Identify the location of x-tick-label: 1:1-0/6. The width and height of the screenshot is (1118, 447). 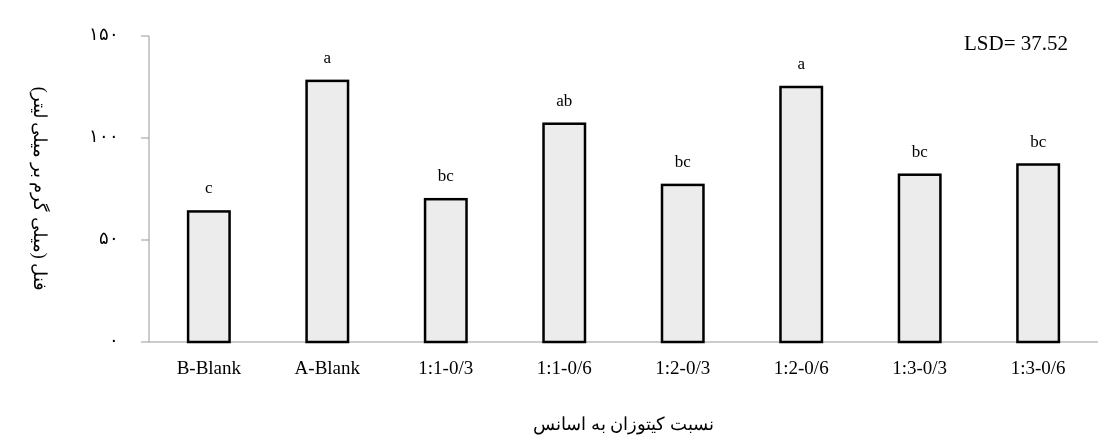
(564, 367).